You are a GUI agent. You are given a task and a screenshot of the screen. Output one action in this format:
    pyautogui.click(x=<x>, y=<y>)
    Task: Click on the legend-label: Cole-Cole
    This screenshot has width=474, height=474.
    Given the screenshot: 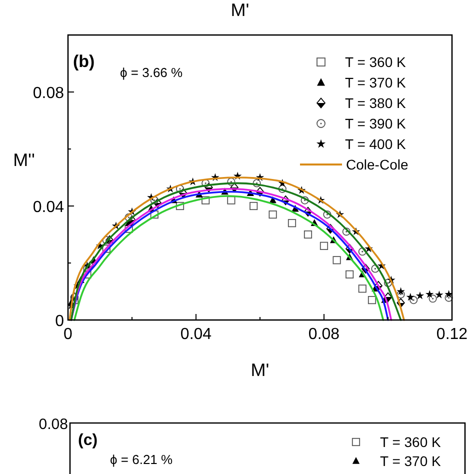 What is the action you would take?
    pyautogui.click(x=377, y=164)
    